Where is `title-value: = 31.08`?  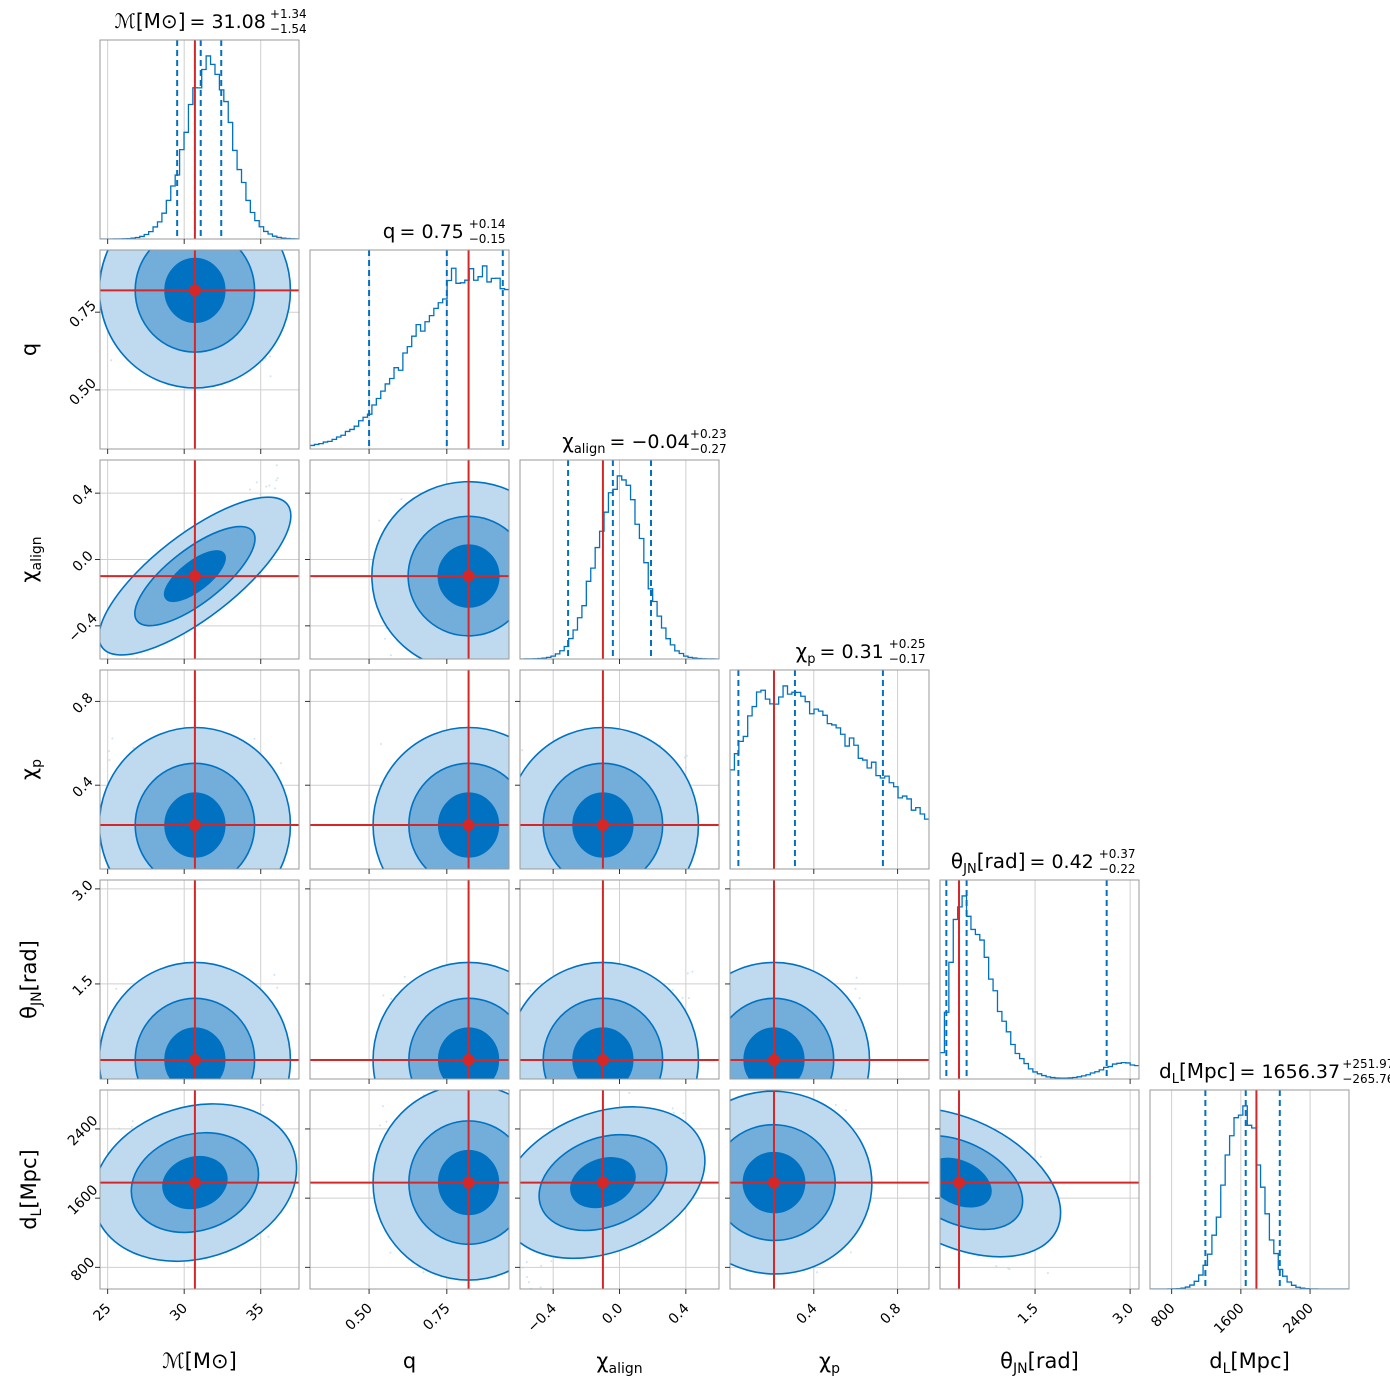 title-value: = 31.08 is located at coordinates (228, 22).